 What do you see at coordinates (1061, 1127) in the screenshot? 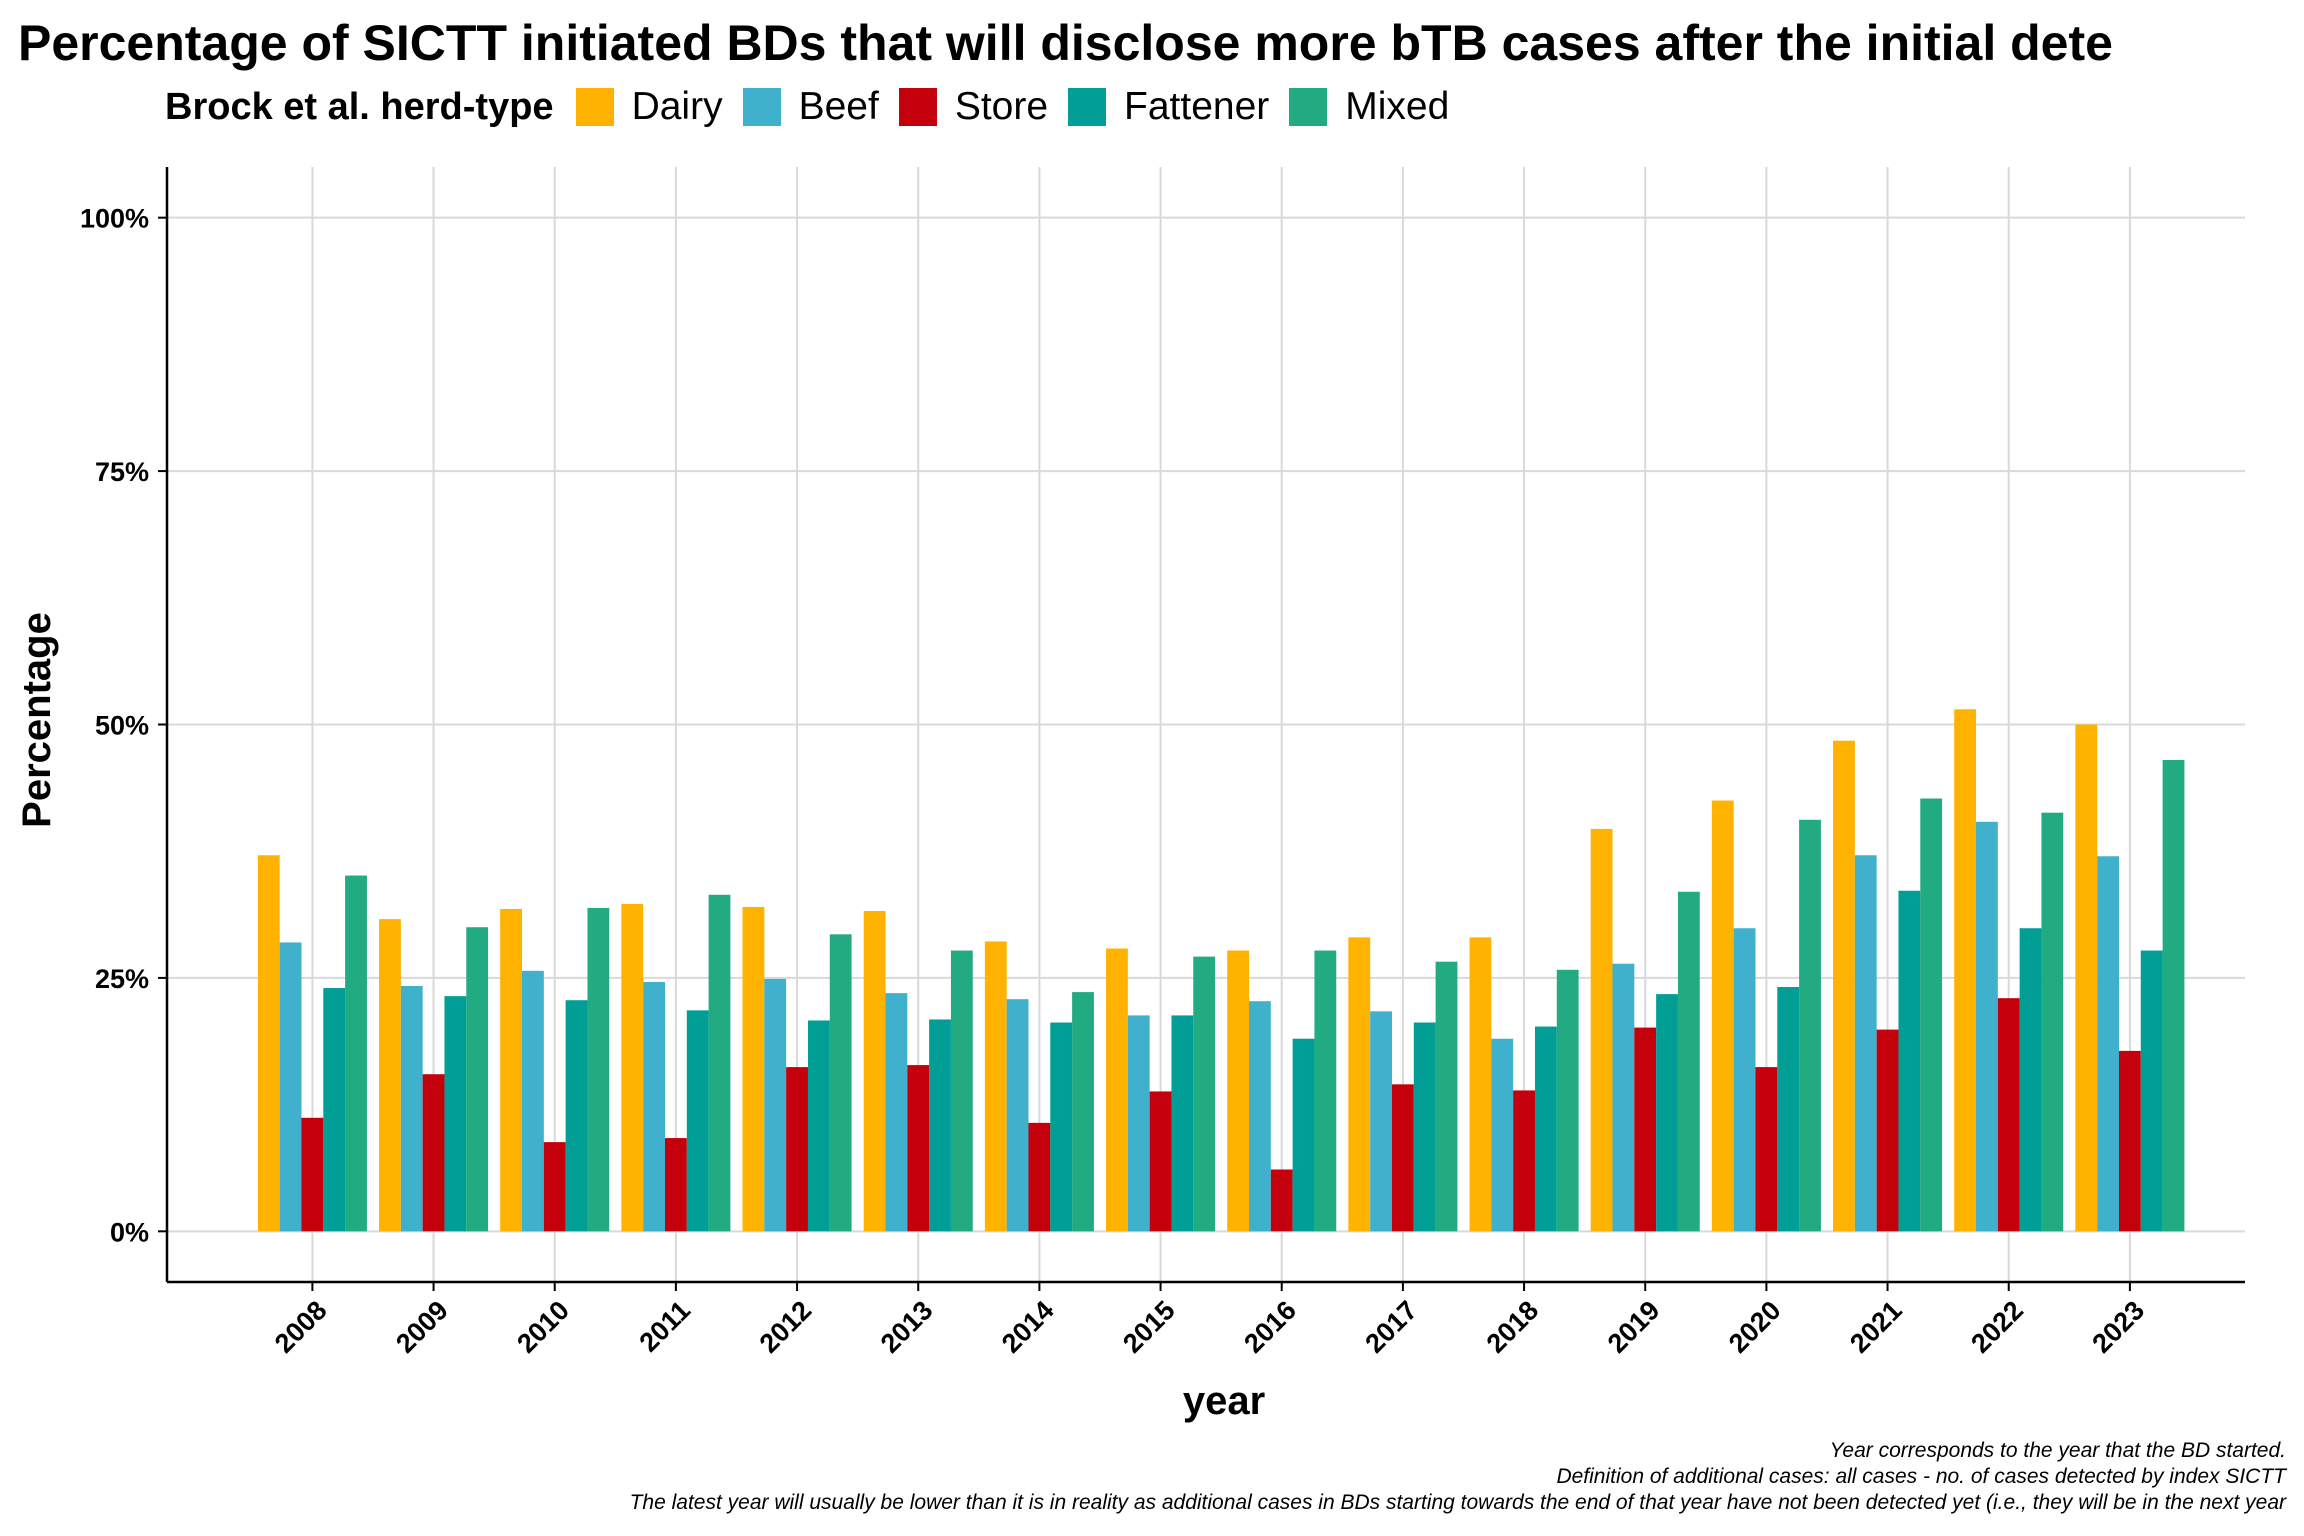
I see `bar-fattener-2014` at bounding box center [1061, 1127].